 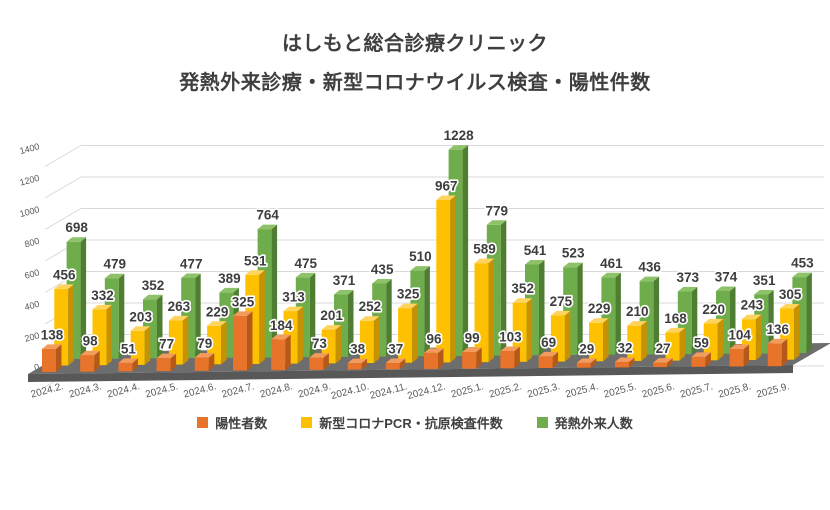 What do you see at coordinates (306, 263) in the screenshot?
I see `value-label: 475` at bounding box center [306, 263].